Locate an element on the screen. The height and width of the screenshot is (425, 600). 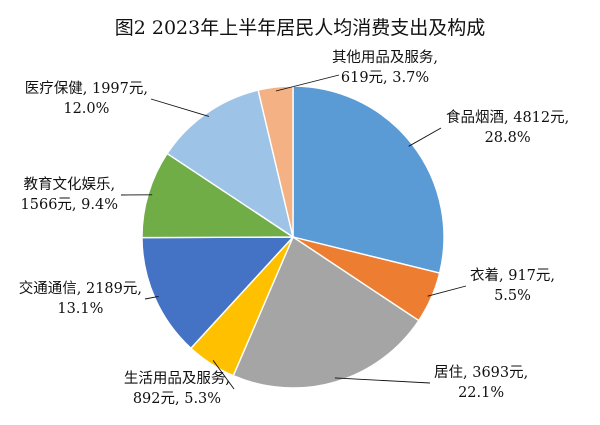
slice-label-line: 13.1% is located at coordinates (80, 309).